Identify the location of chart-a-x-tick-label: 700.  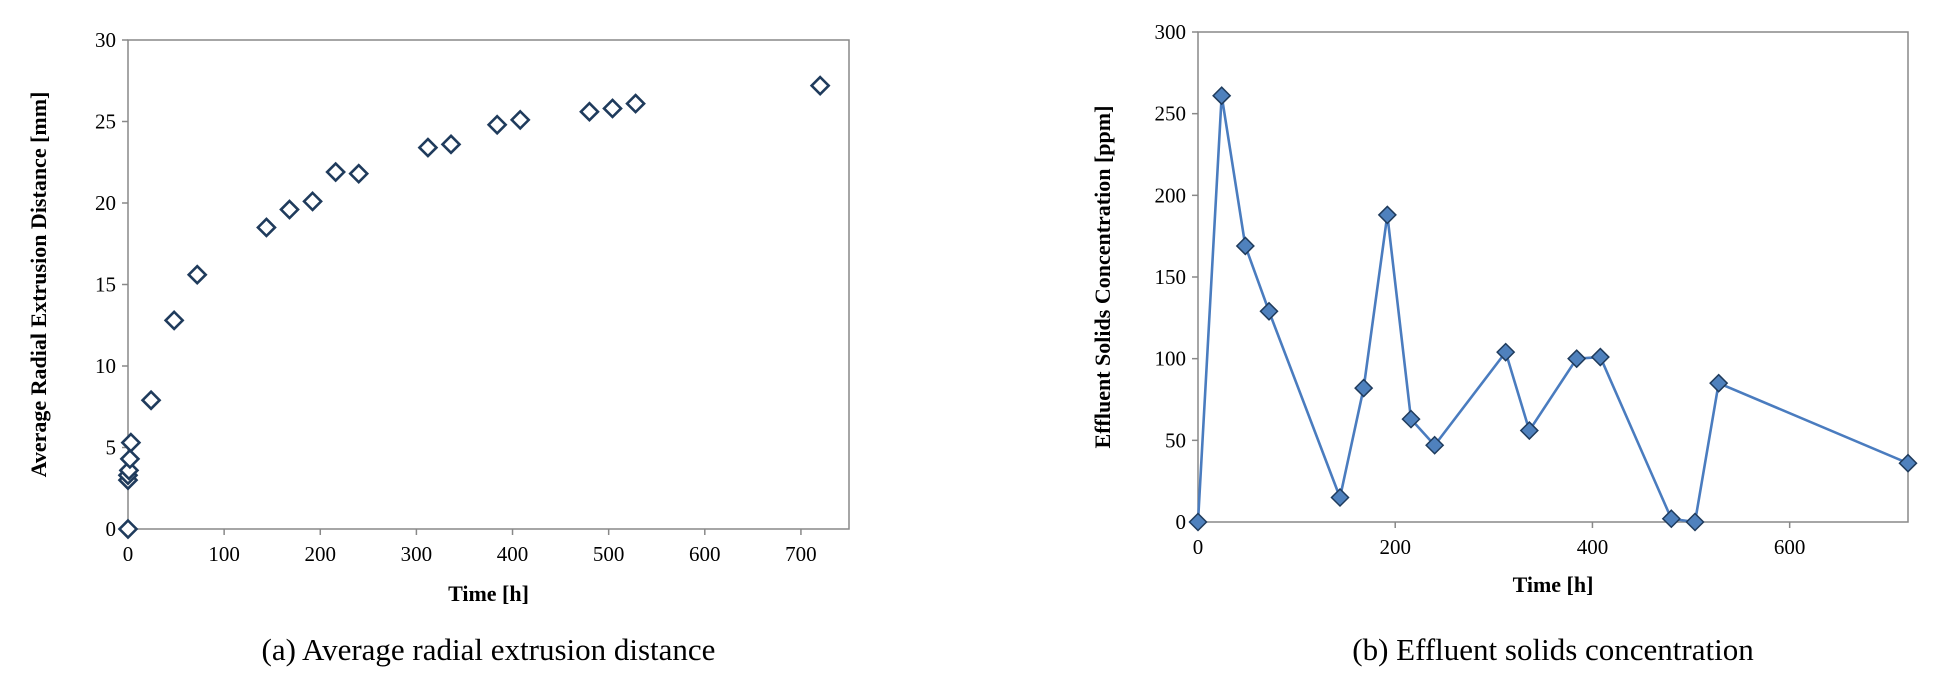
(801, 554).